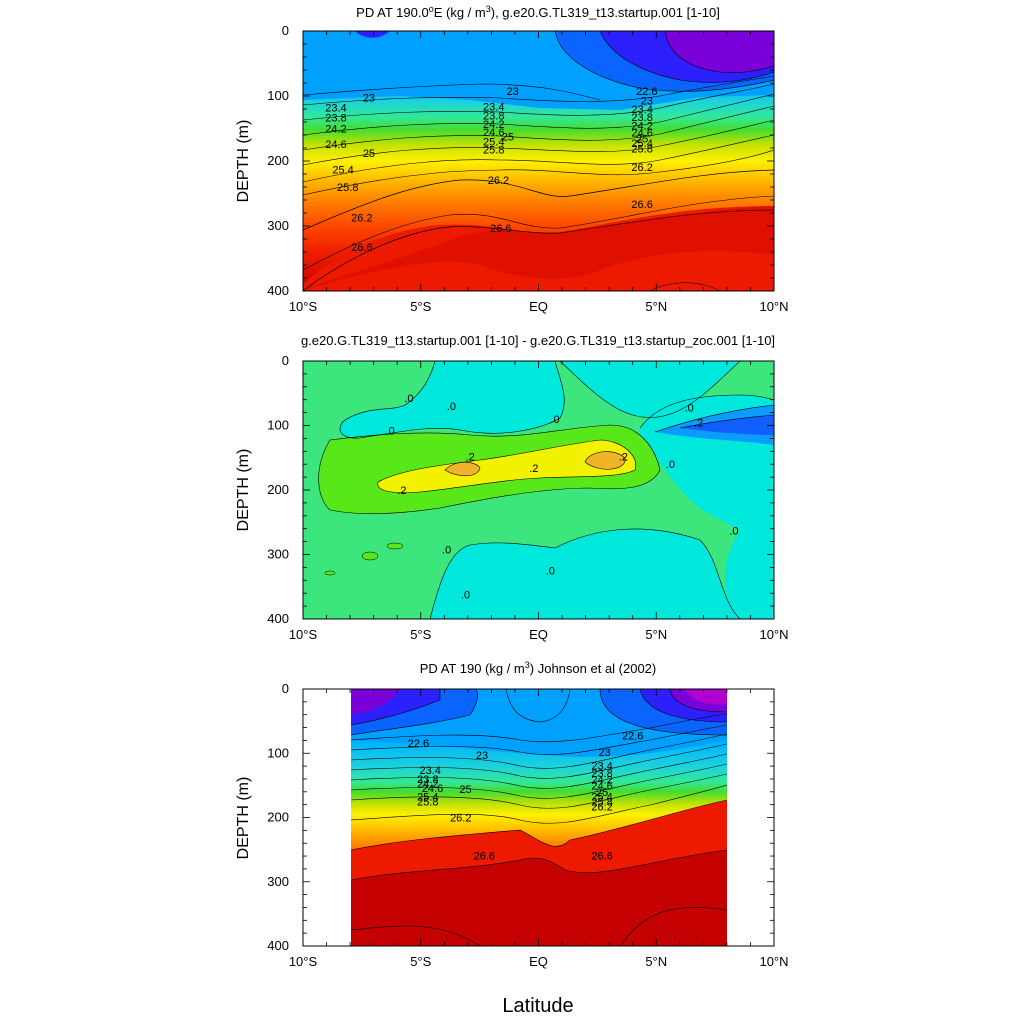  I want to click on y-tick-label: 300, so click(278, 225).